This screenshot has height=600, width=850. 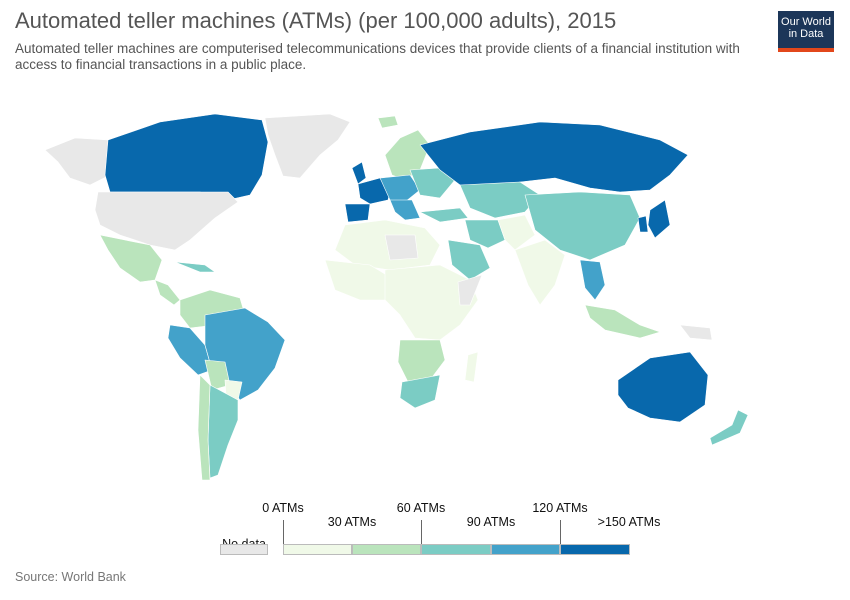 I want to click on region-caribbean, so click(x=195, y=267).